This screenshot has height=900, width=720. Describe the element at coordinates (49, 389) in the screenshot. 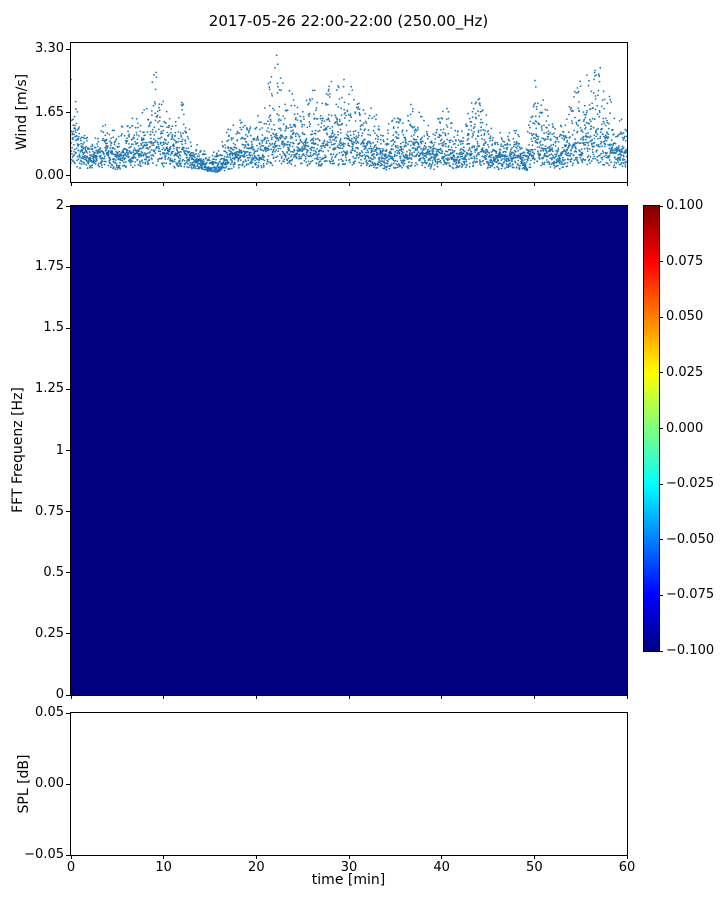

I see `tick-label: 1.25` at that location.